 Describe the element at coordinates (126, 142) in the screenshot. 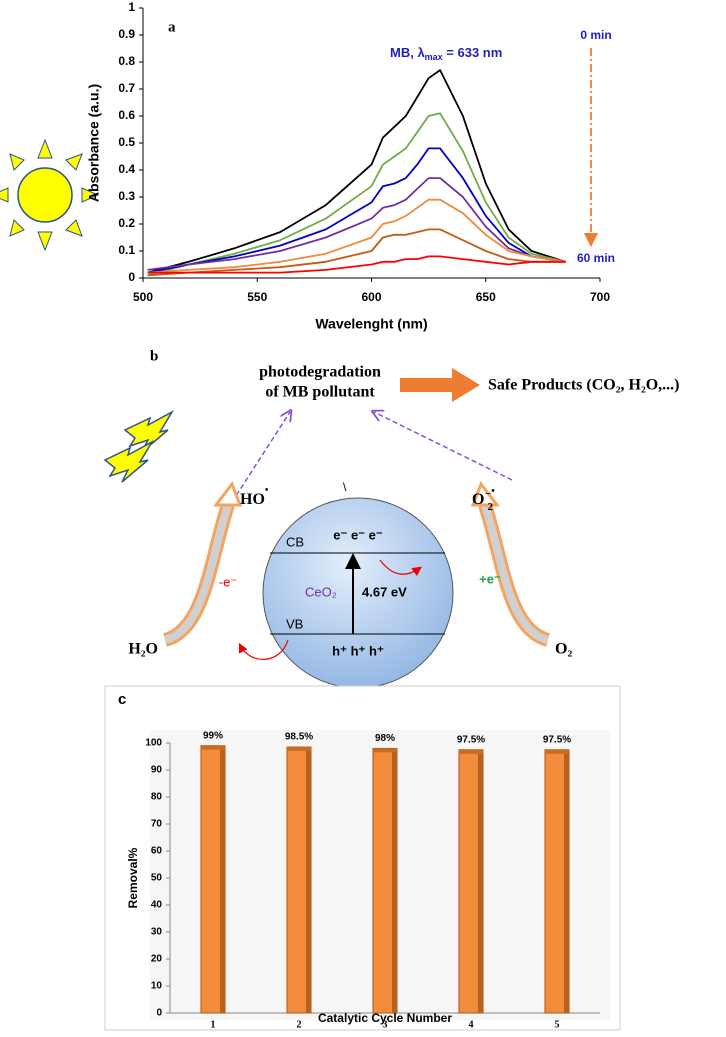

I see `y-tick-label: 0.5` at that location.